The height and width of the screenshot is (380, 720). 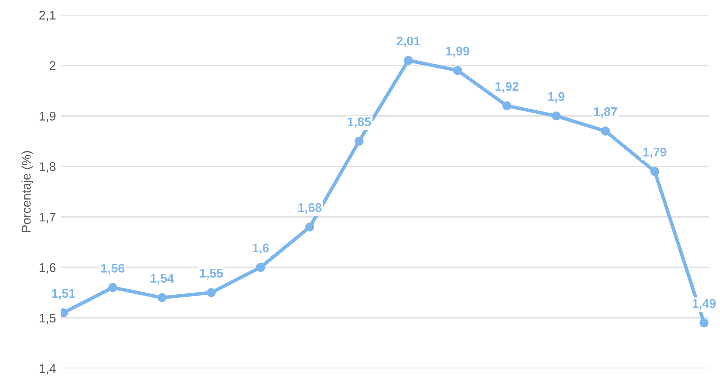 What do you see at coordinates (64, 294) in the screenshot?
I see `data-label: 1,51` at bounding box center [64, 294].